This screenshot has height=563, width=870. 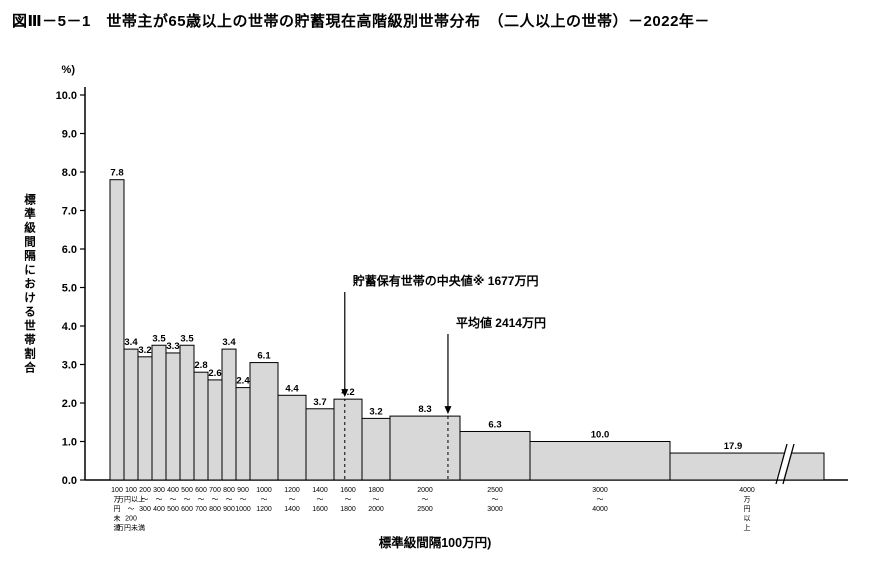 What do you see at coordinates (243, 381) in the screenshot?
I see `bar-value-label: 2.4` at bounding box center [243, 381].